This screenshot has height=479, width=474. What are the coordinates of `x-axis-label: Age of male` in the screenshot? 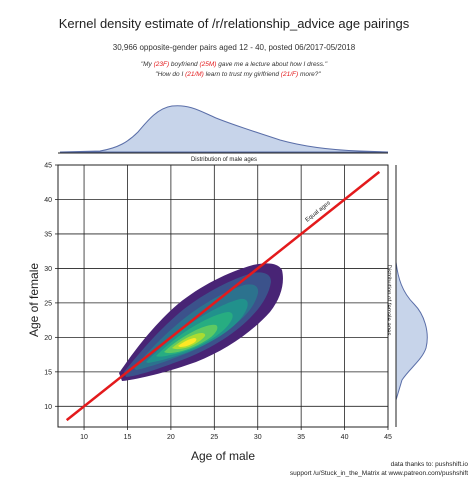 It's located at (223, 456).